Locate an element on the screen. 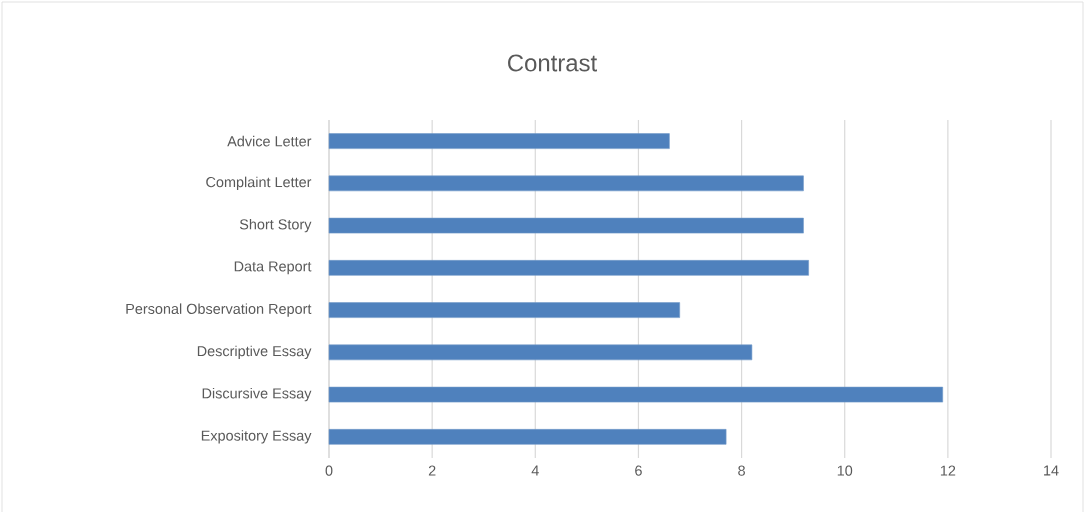 This screenshot has width=1084, height=512. x-tick-label: 8 is located at coordinates (741, 470).